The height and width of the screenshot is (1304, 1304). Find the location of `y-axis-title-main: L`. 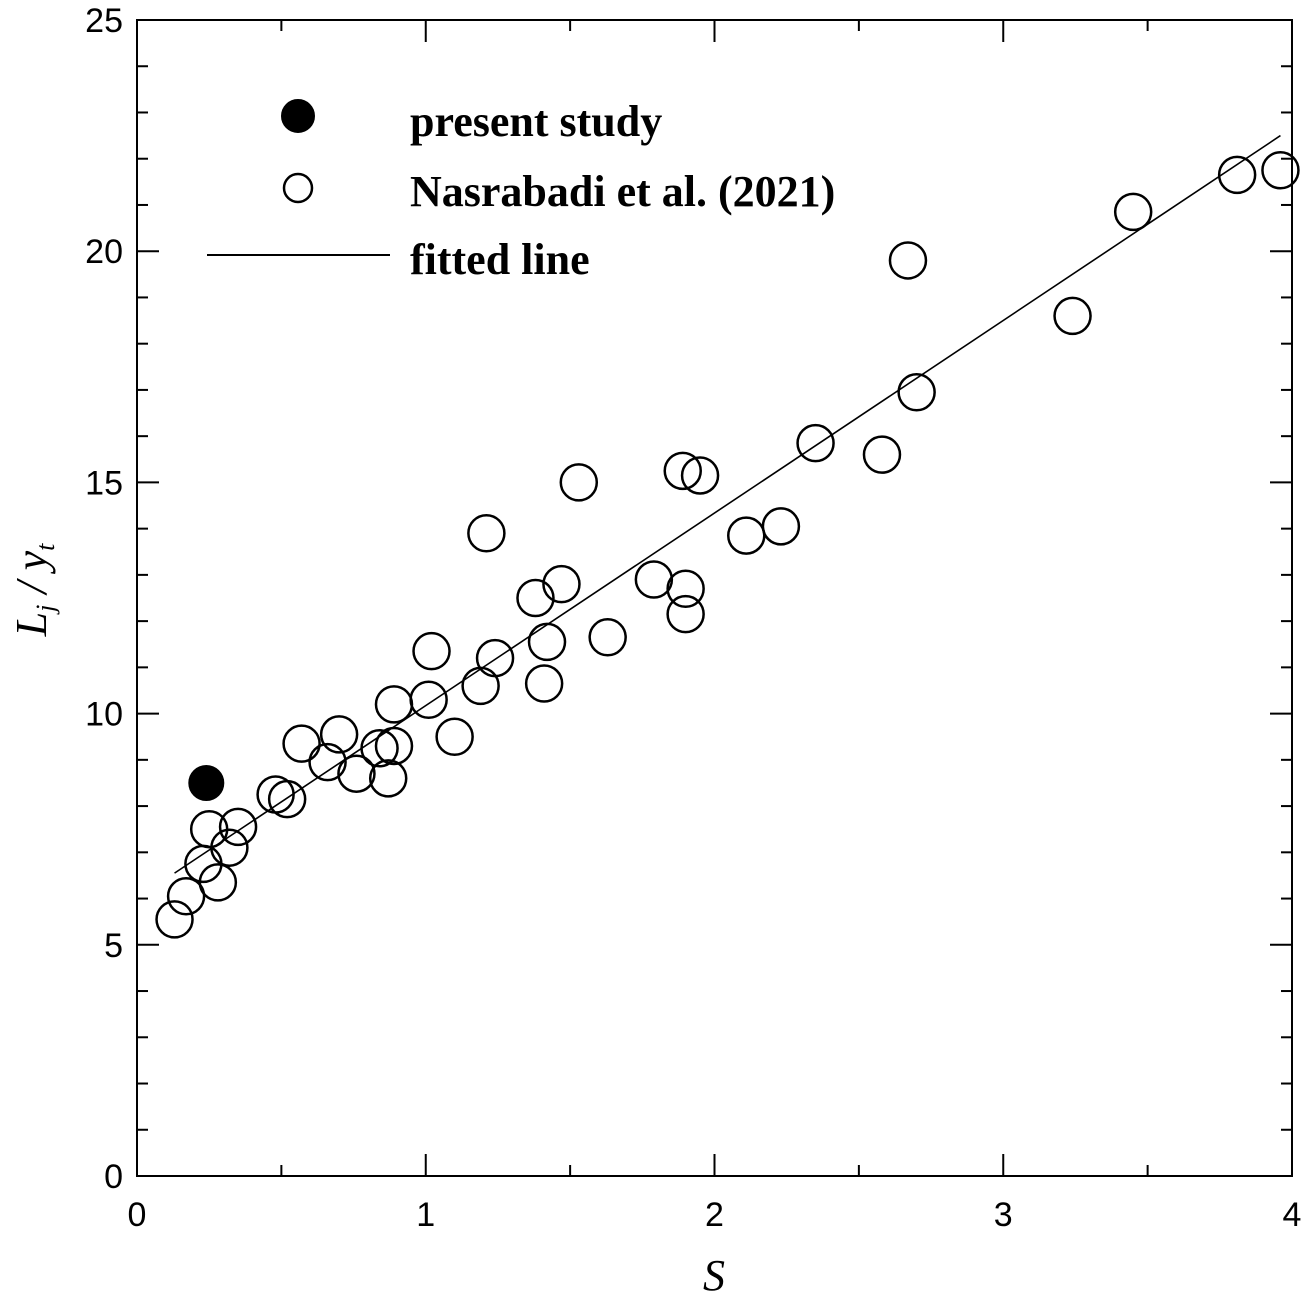

y-axis-title-main: L is located at coordinates (31, 624).